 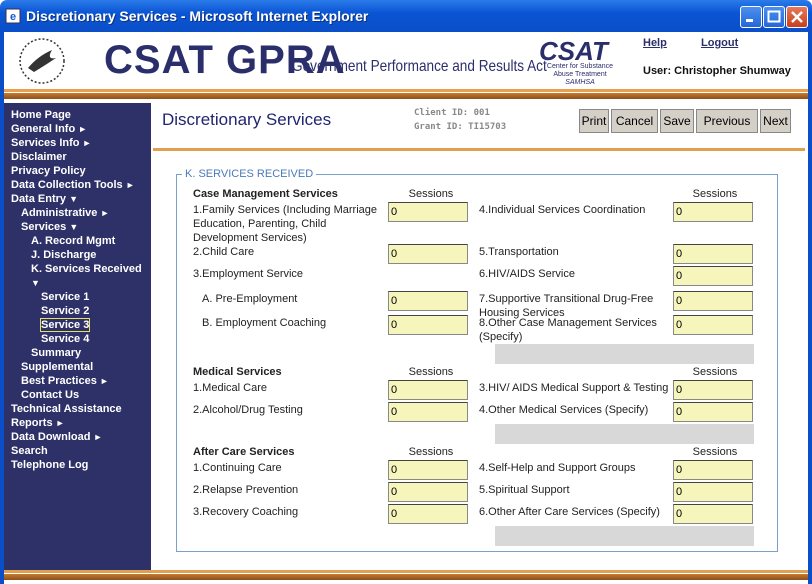 I want to click on nav-item: Data Download ►, so click(x=77, y=437).